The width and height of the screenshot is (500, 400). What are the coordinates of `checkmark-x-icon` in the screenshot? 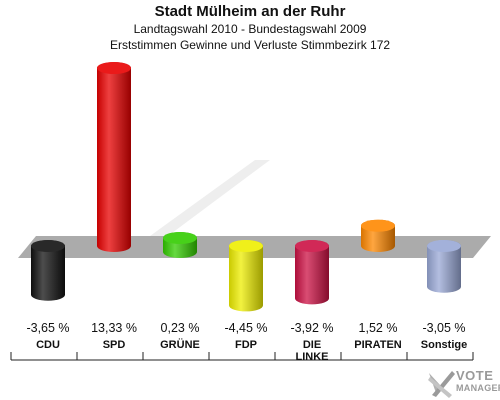 It's located at (441, 384).